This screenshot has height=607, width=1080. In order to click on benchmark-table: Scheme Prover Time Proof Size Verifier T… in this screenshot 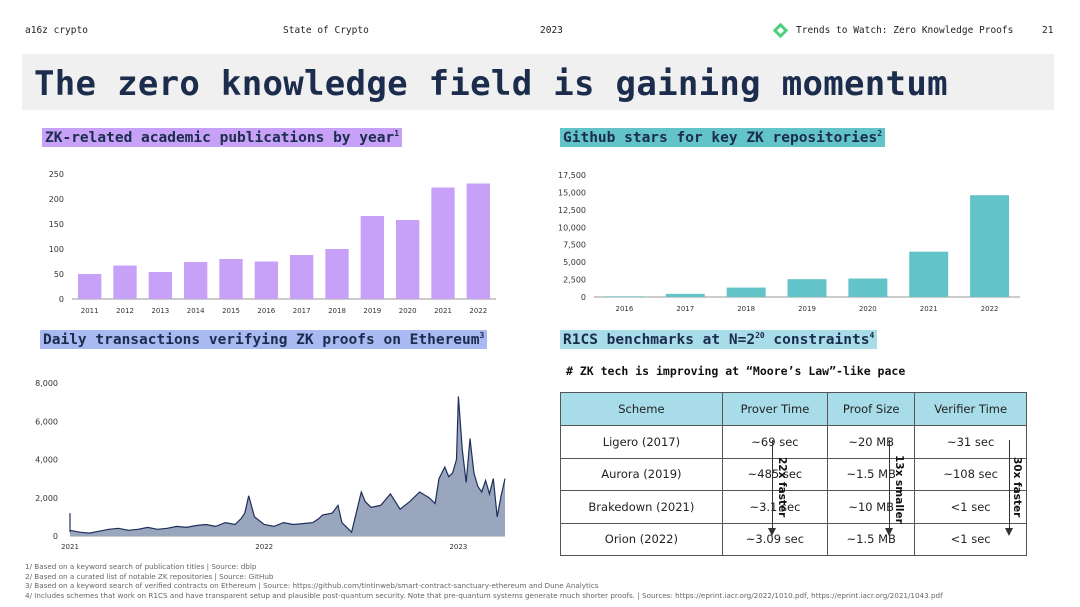, I will do `click(793, 474)`.